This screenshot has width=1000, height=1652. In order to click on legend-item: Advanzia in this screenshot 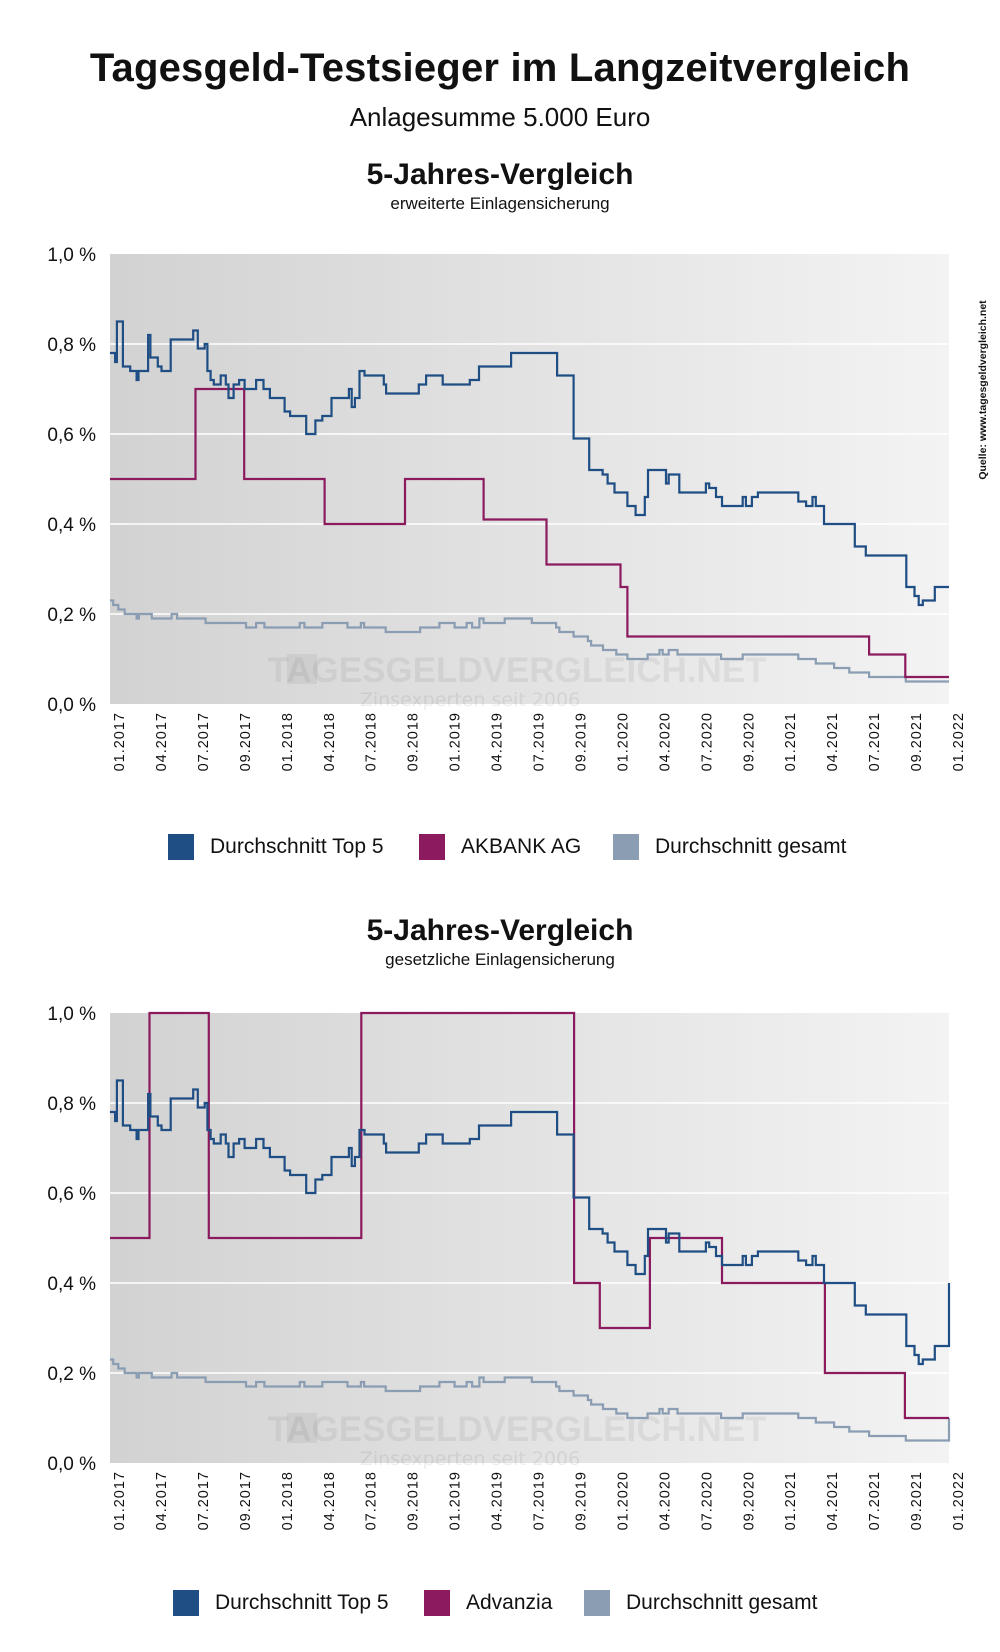, I will do `click(488, 1603)`.